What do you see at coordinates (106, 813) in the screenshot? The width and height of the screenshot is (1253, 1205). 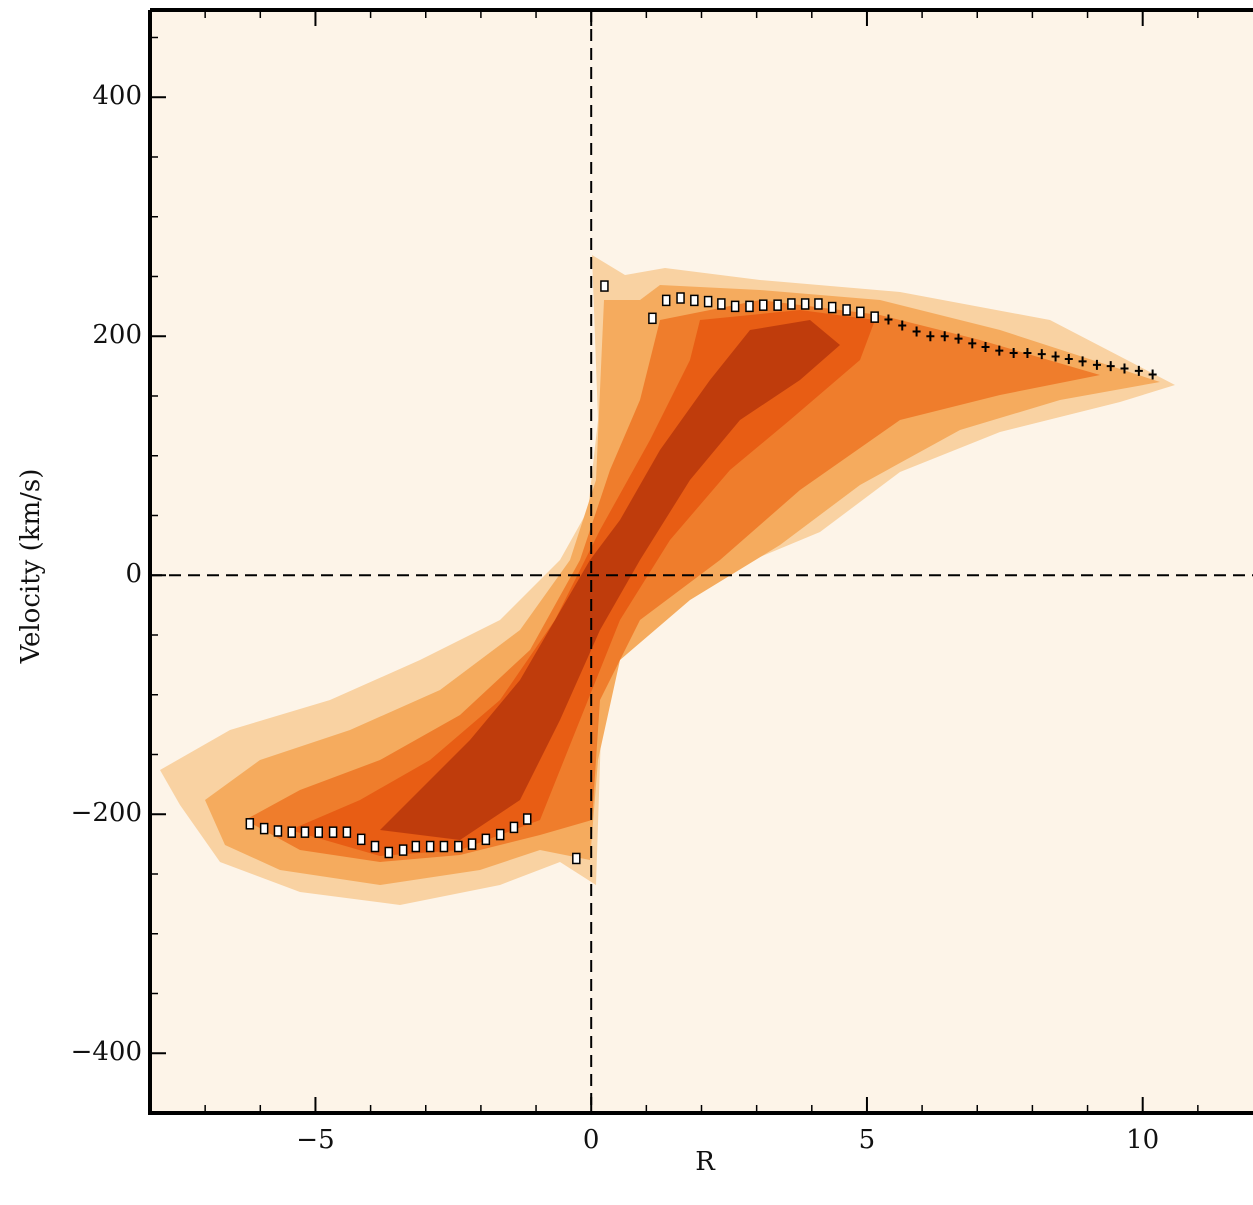 I see `y-tick-label: −200` at bounding box center [106, 813].